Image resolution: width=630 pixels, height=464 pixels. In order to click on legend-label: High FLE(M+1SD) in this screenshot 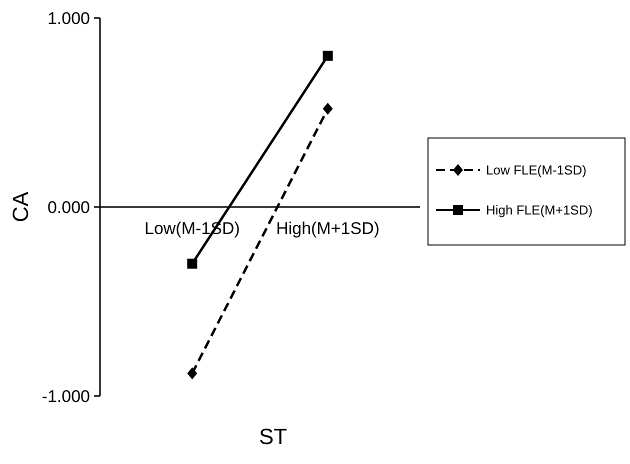, I will do `click(539, 210)`.